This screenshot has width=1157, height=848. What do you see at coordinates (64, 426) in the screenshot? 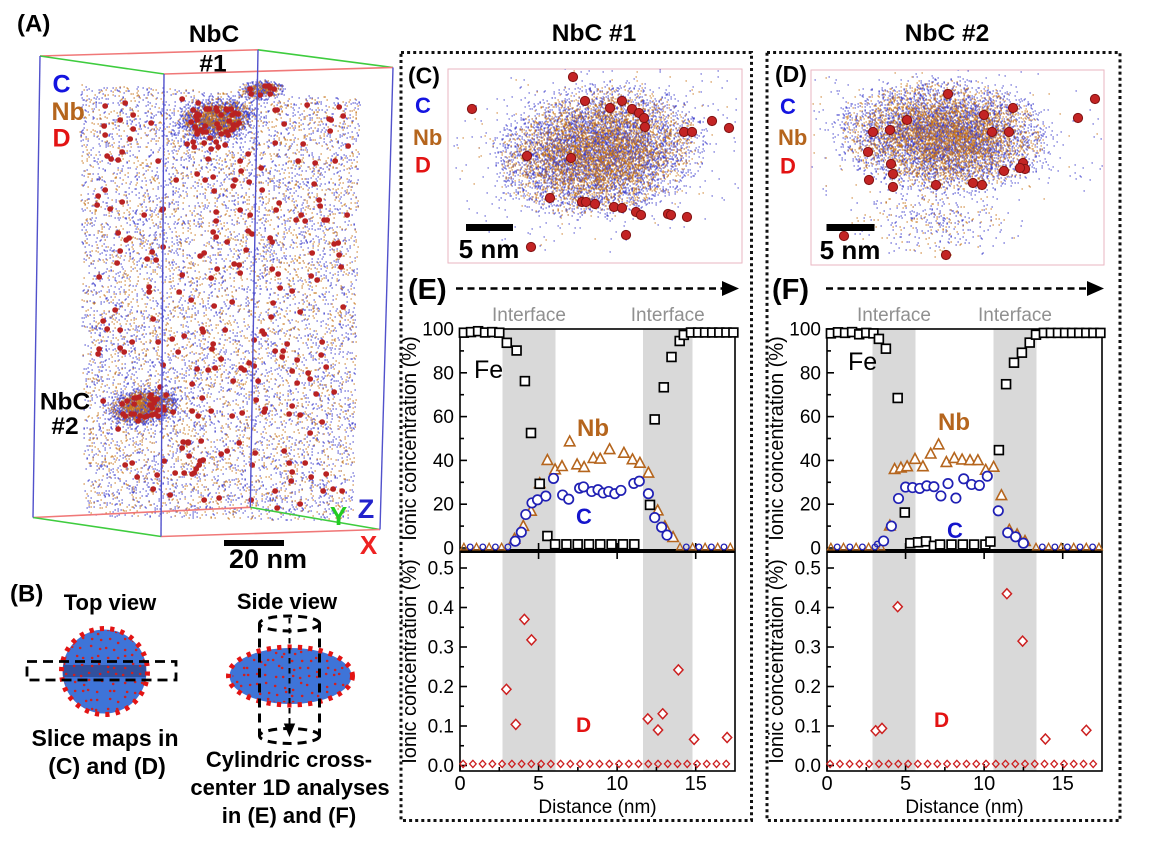
I see `svg-text: #2` at bounding box center [64, 426].